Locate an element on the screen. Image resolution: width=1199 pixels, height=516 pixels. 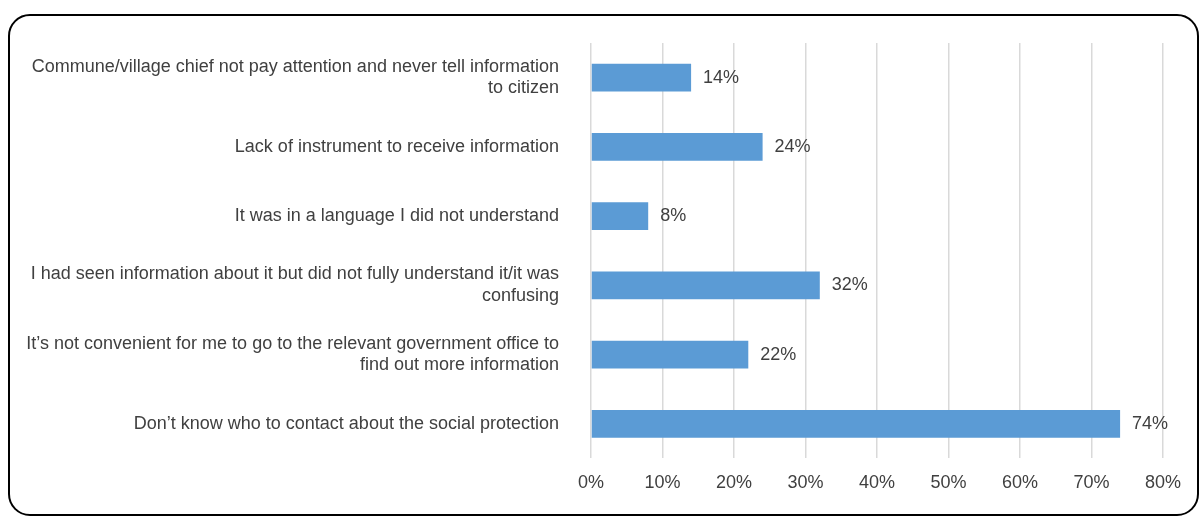
data-label: 32% is located at coordinates (849, 284).